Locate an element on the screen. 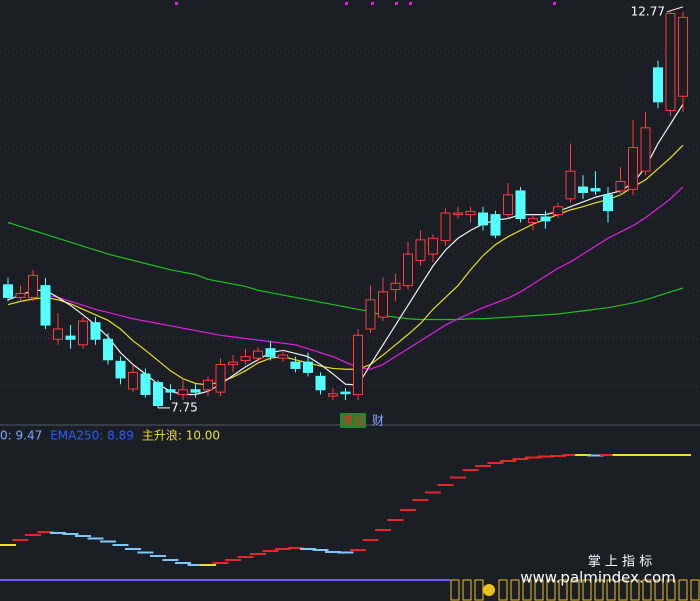  watermark-title: 掌 上 指 标 is located at coordinates (620, 562).